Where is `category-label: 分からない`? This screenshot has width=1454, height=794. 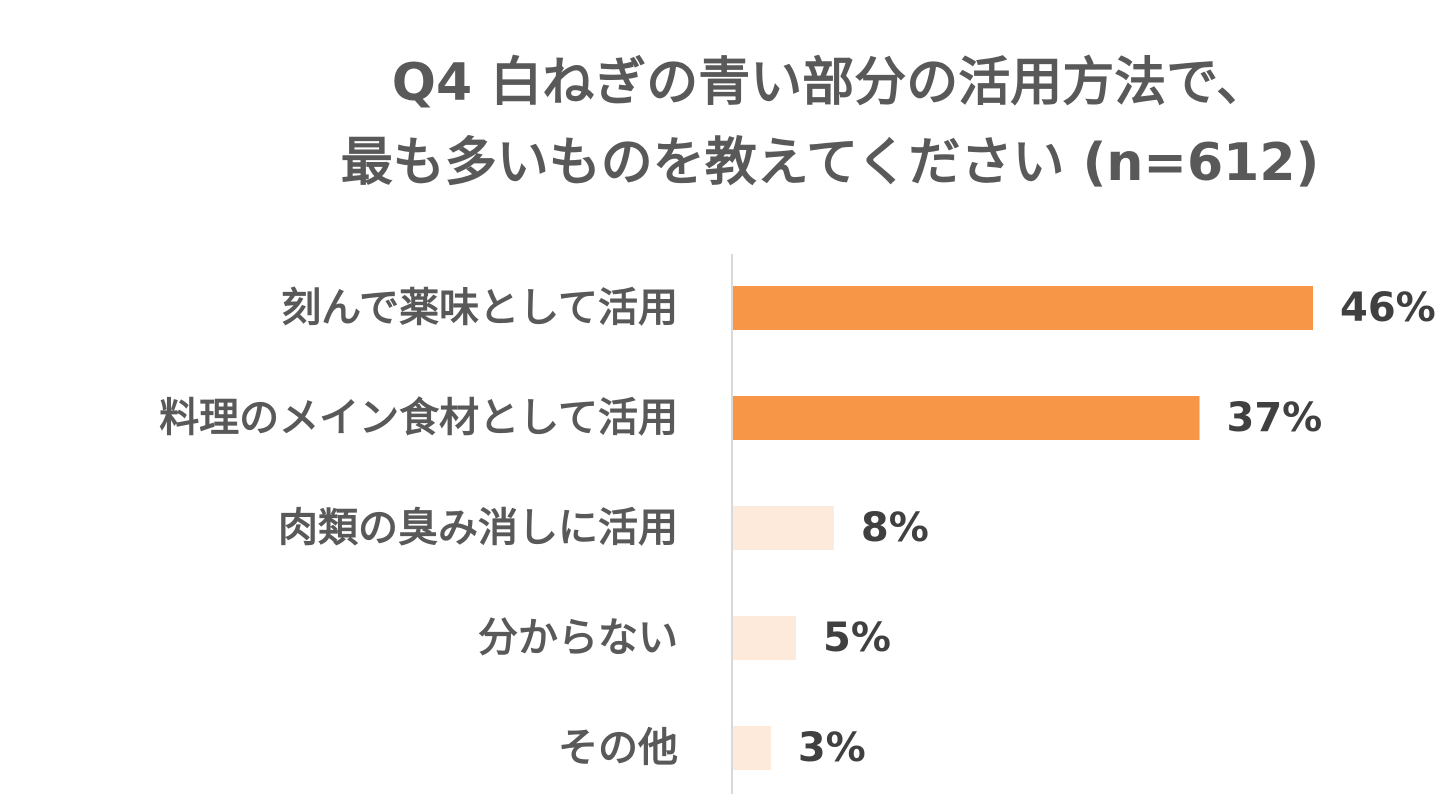
category-label: 分からない is located at coordinates (578, 638).